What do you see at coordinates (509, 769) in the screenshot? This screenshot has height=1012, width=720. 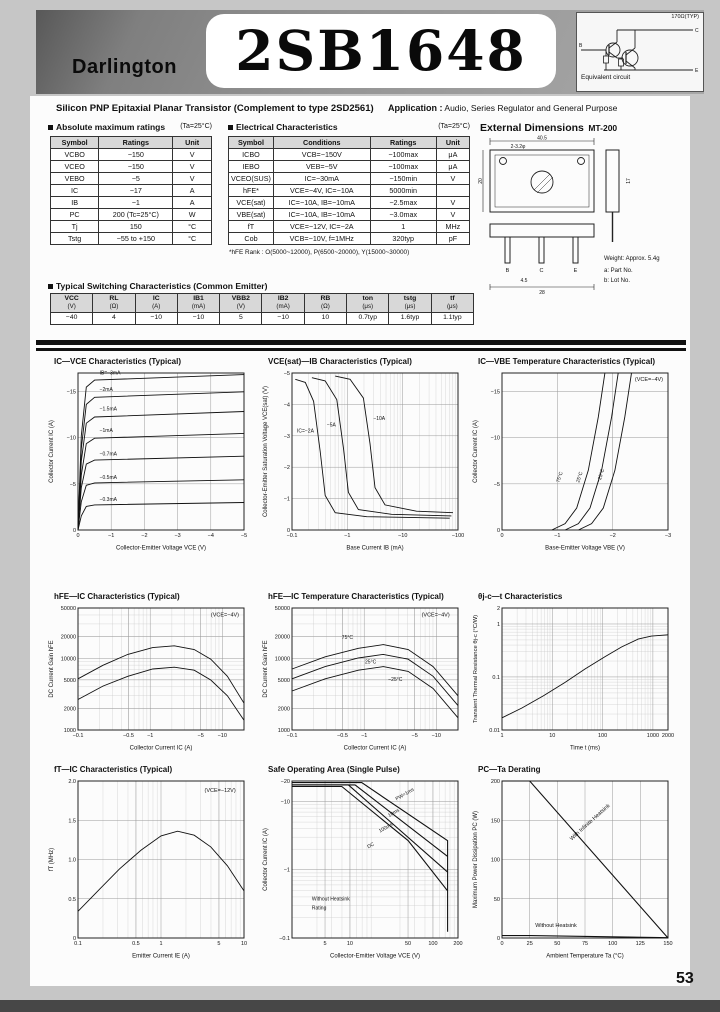 I see `chart-title: PC—Ta Derating` at bounding box center [509, 769].